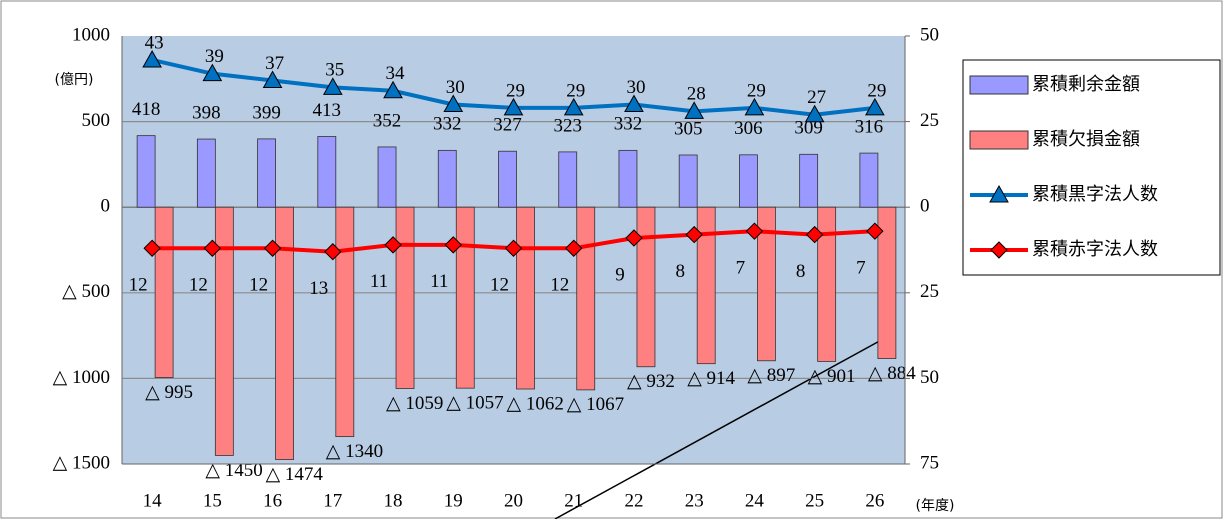 This screenshot has height=519, width=1223. What do you see at coordinates (720, 428) in the screenshot?
I see `annotation-line` at bounding box center [720, 428].